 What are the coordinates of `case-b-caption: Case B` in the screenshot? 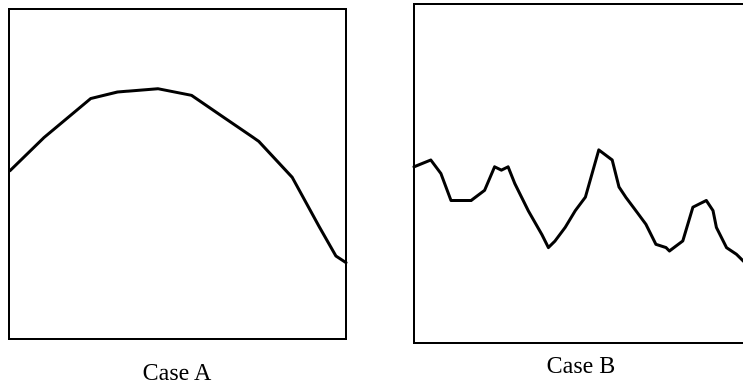 It's located at (581, 366).